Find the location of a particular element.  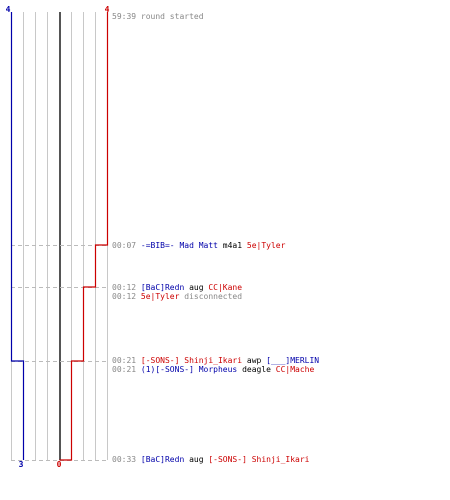

event-part: round started is located at coordinates (170, 16).